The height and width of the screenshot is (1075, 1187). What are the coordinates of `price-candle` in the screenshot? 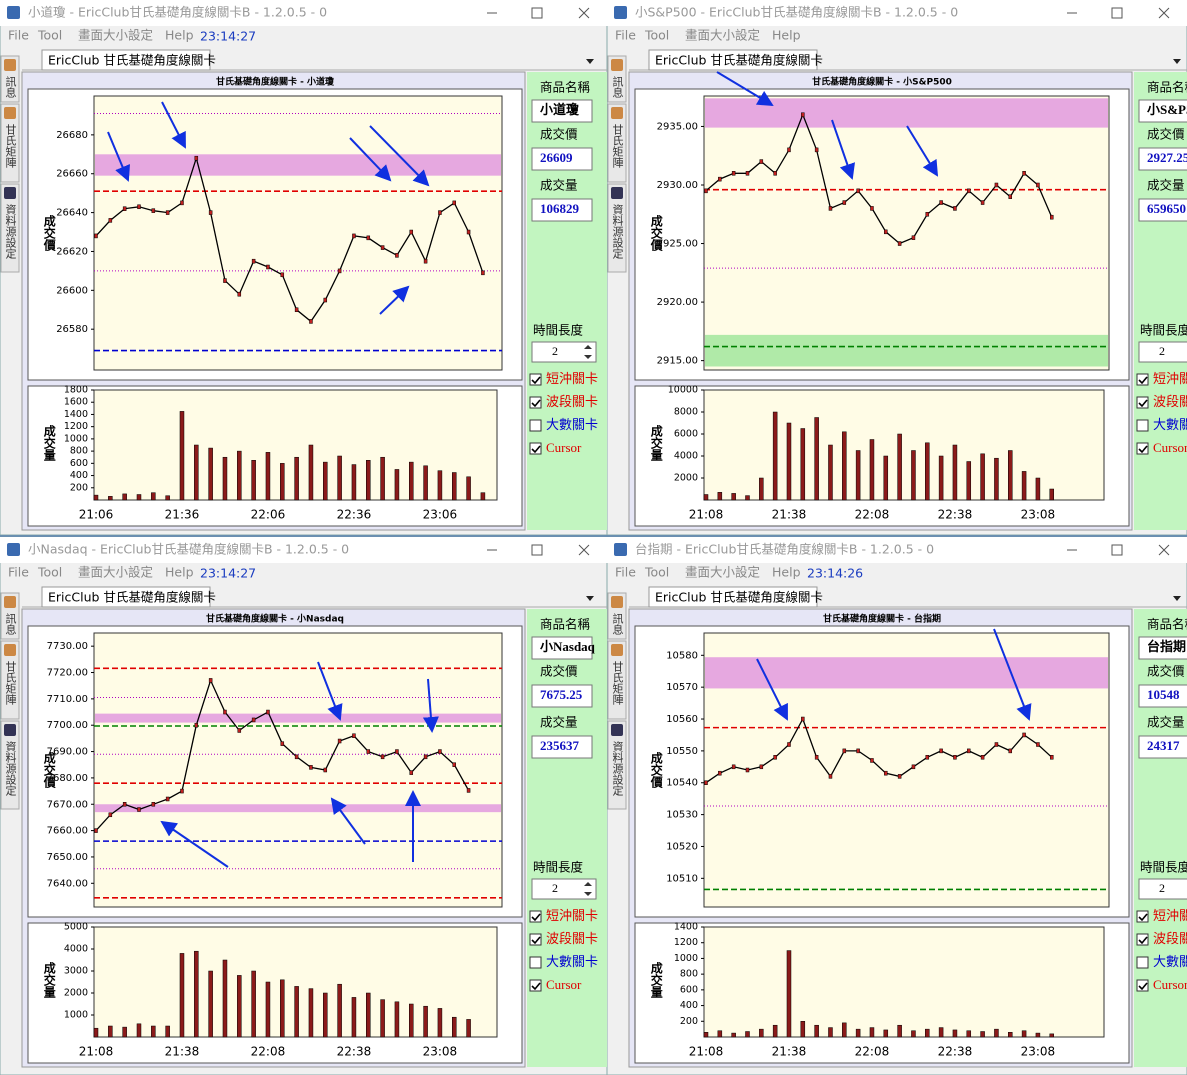 It's located at (706, 191).